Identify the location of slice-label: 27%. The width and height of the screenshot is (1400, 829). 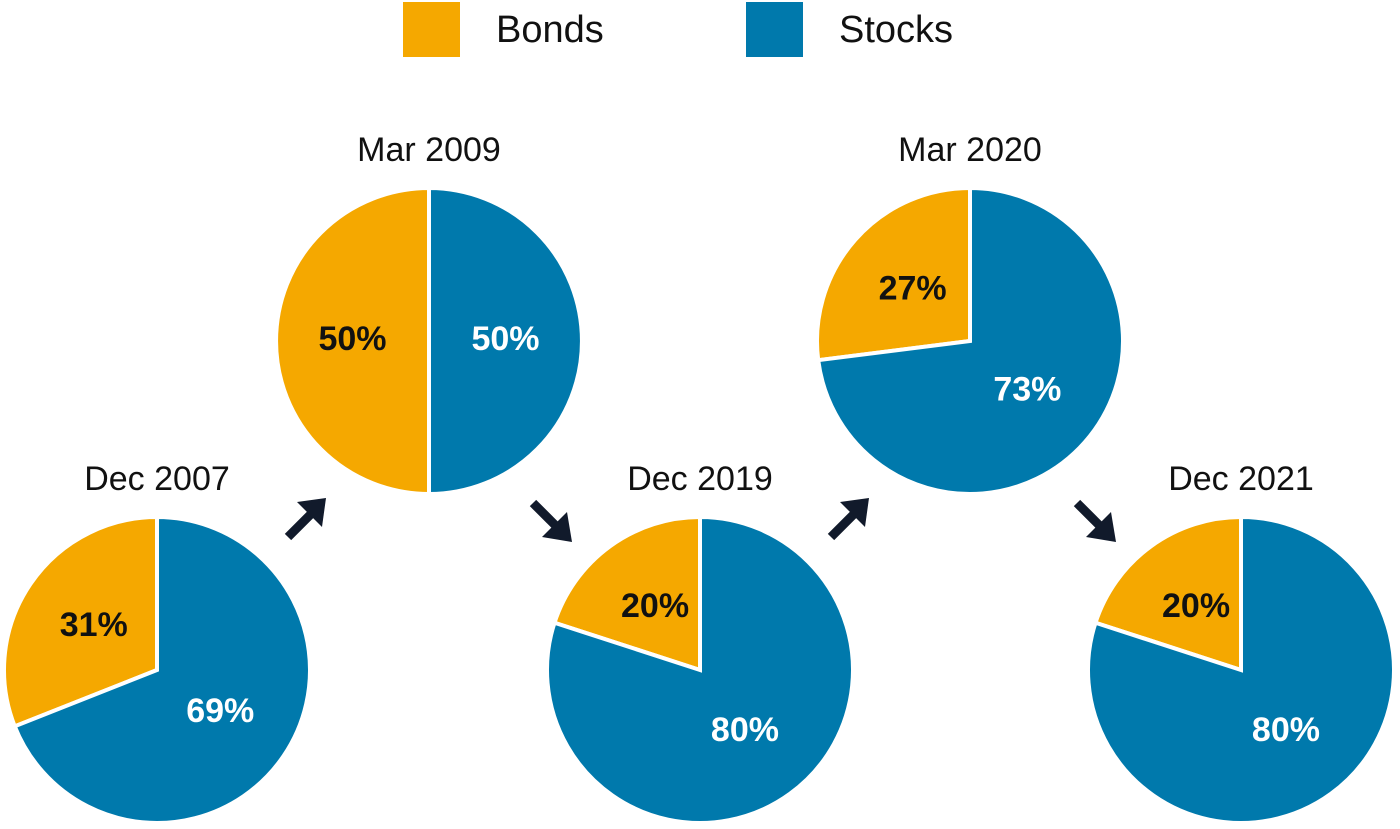
(913, 288).